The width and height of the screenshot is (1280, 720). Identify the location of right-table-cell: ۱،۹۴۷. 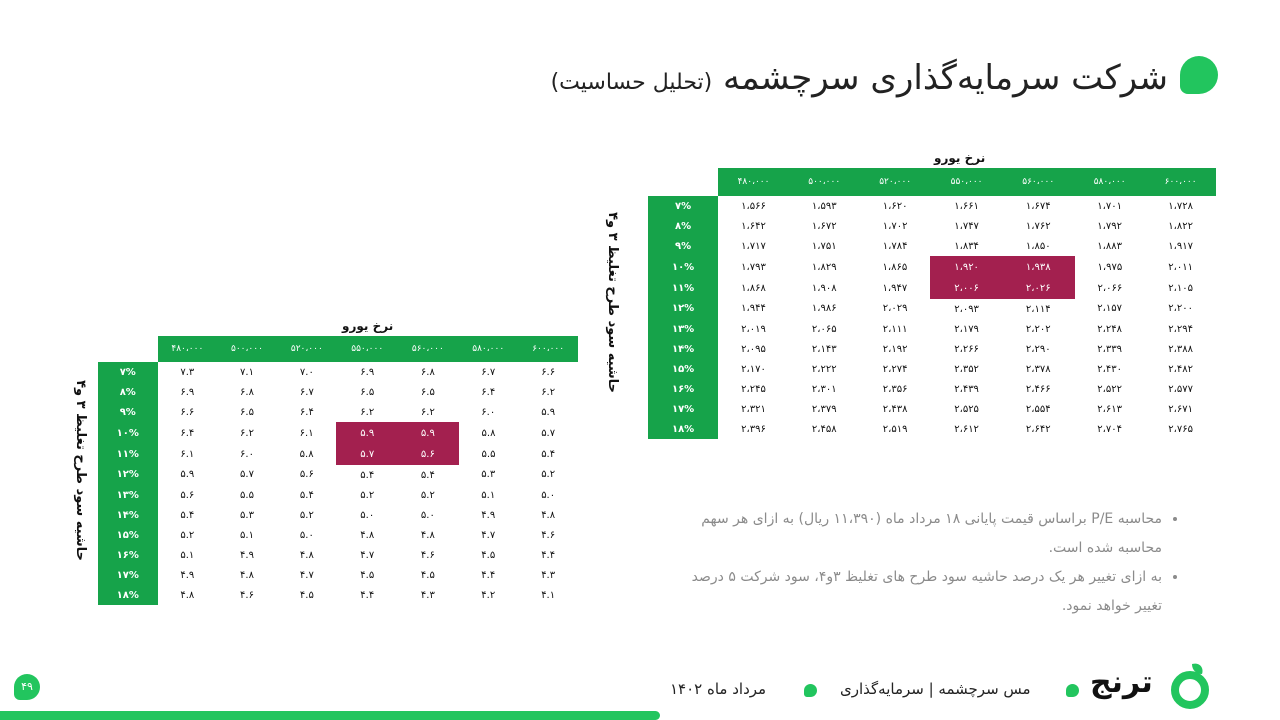
(895, 288).